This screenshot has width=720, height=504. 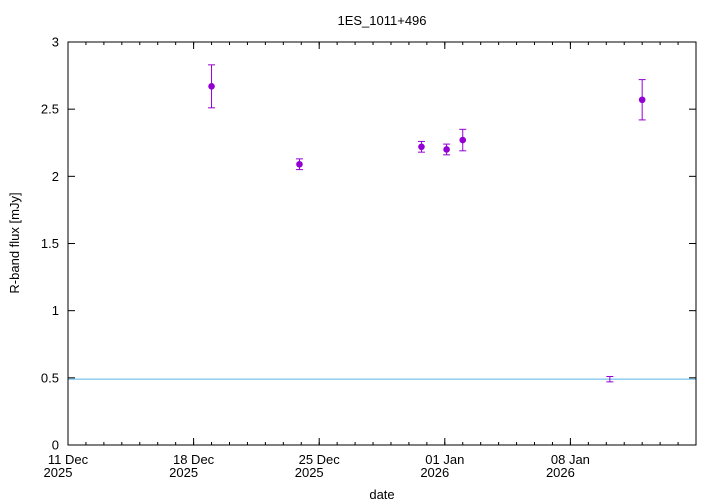 What do you see at coordinates (55, 310) in the screenshot?
I see `y-tick-label: 1` at bounding box center [55, 310].